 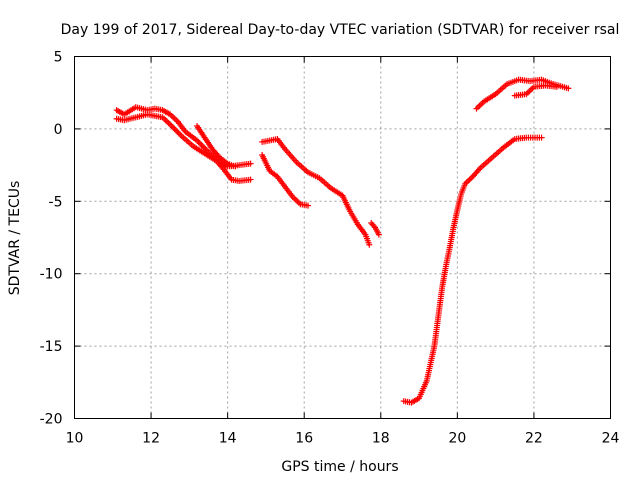 I want to click on x-tick-label: 16, so click(x=304, y=439).